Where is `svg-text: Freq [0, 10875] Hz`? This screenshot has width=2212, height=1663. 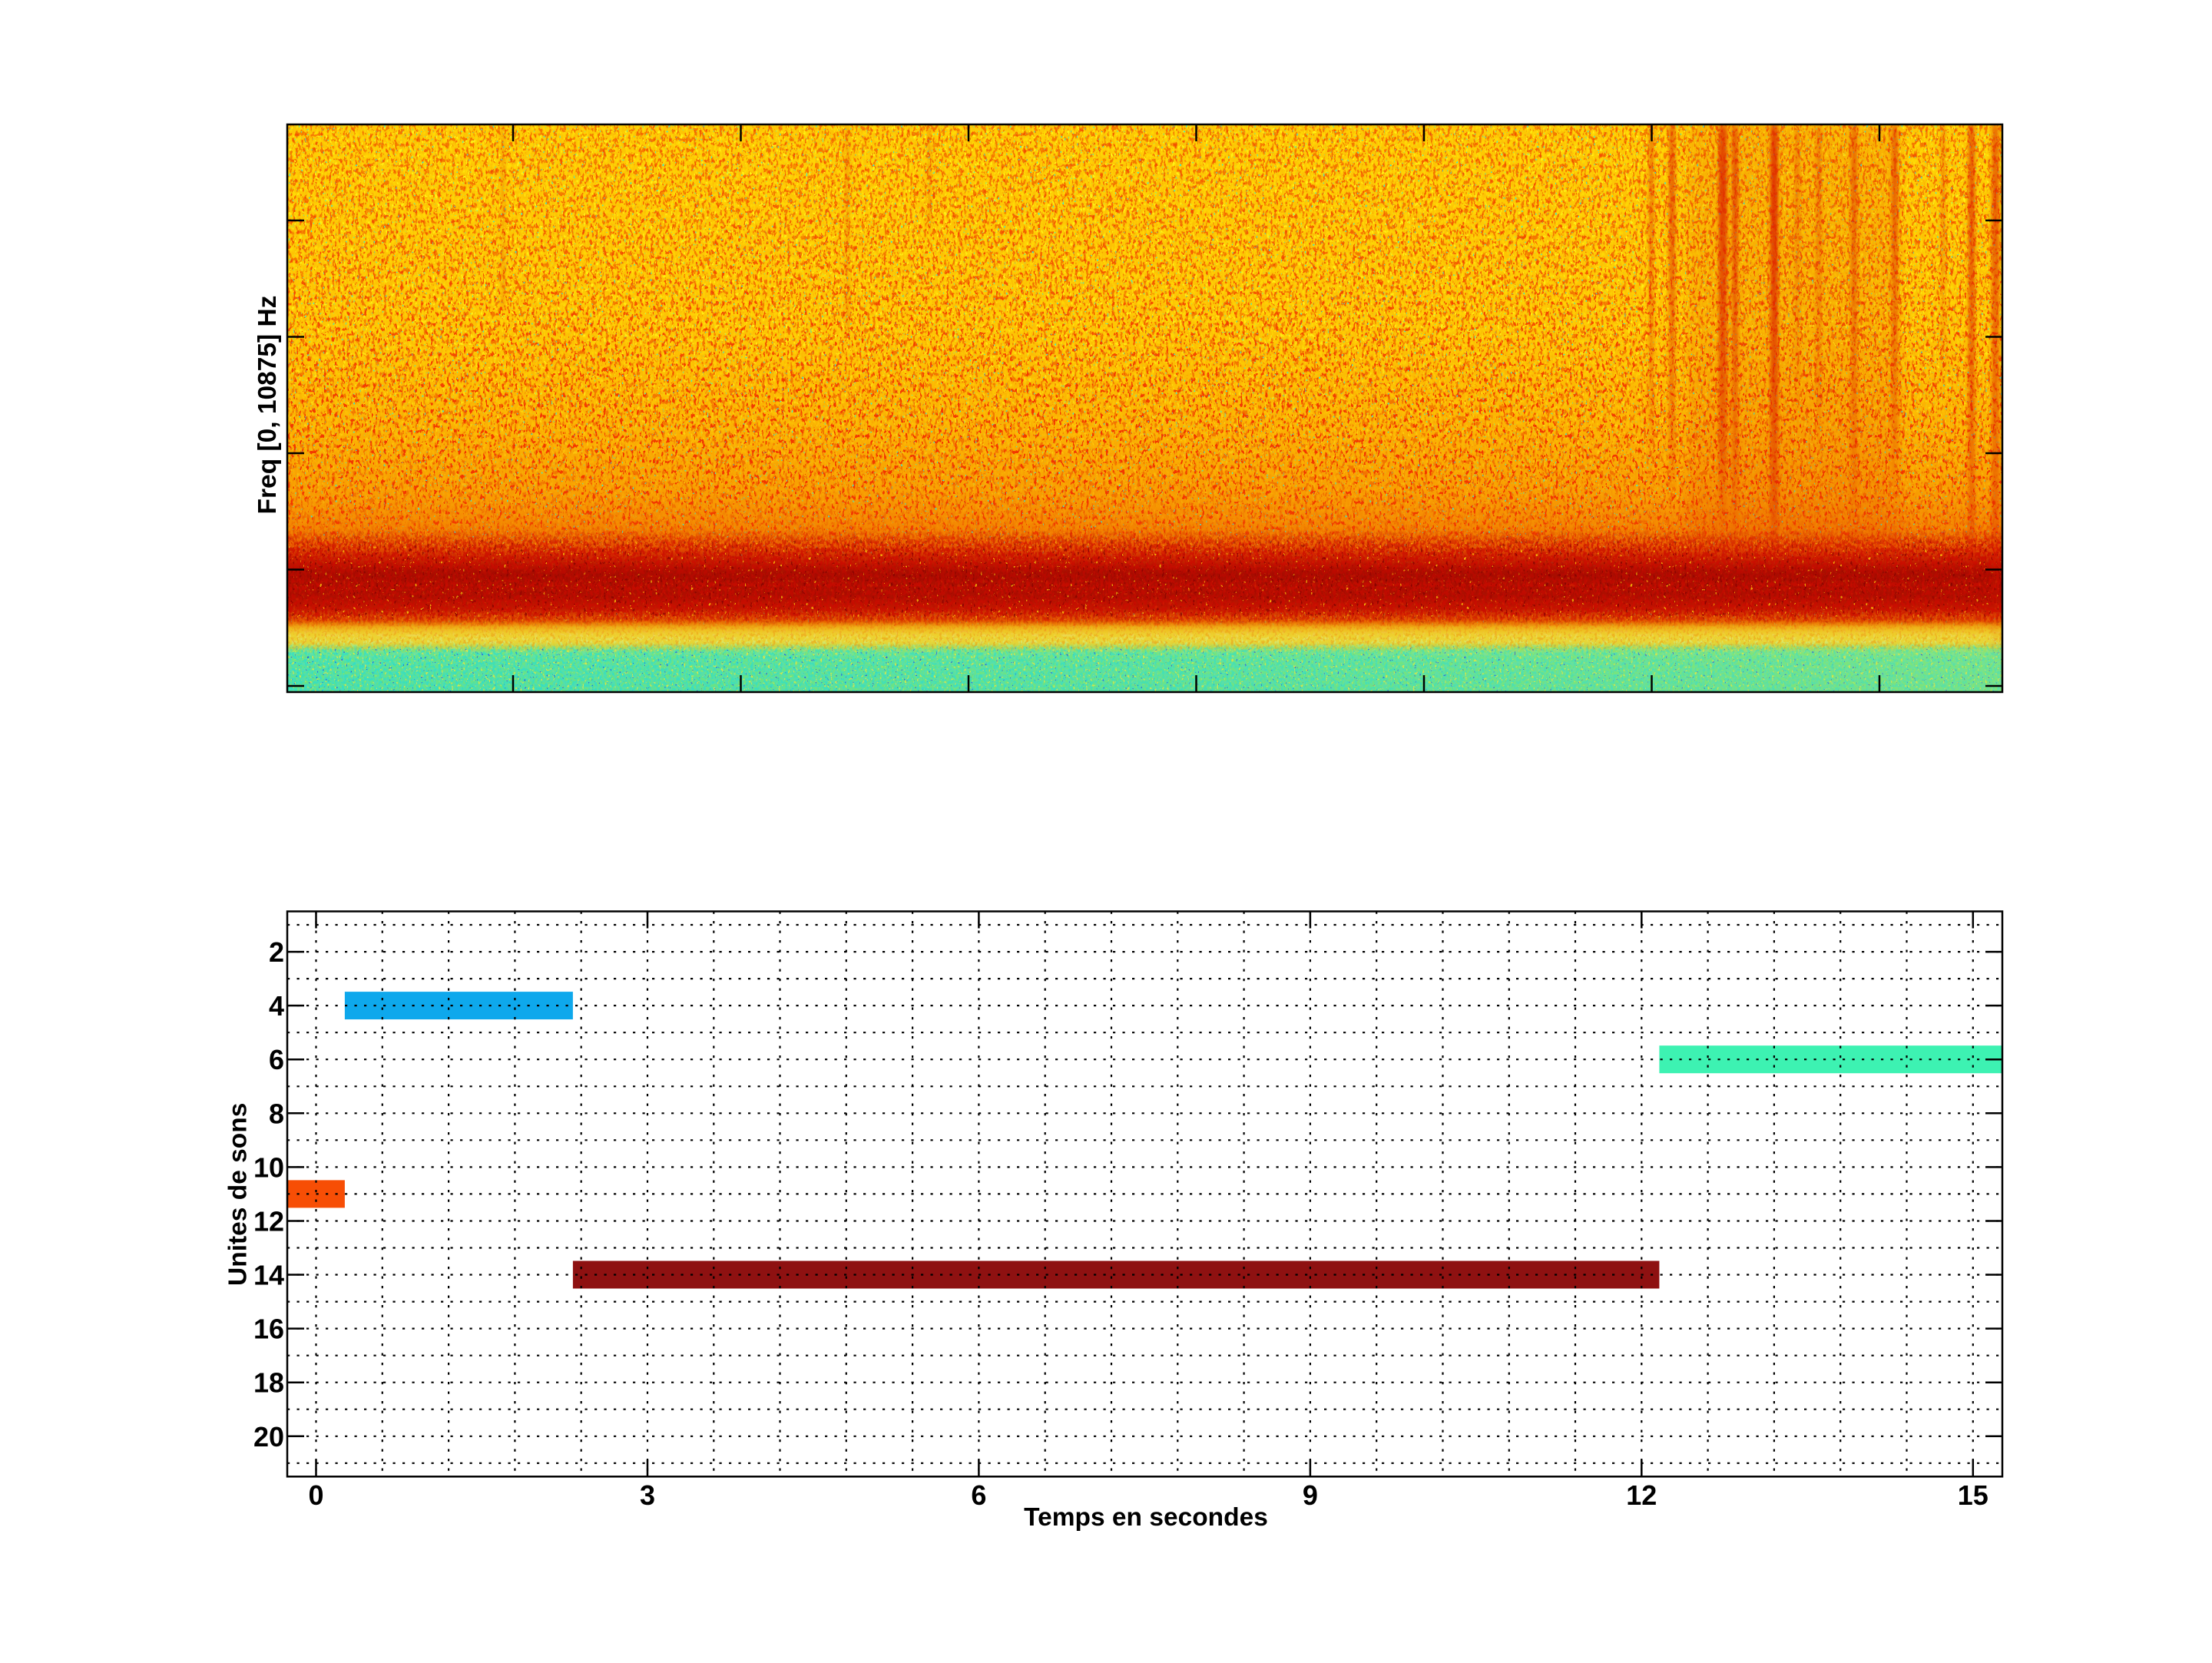 svg-text: Freq [0, 10875] Hz is located at coordinates (267, 406).